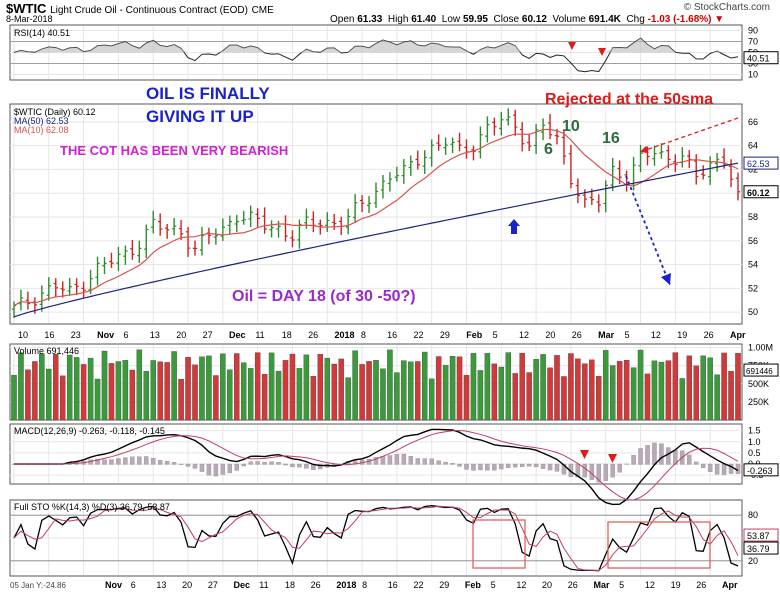 This screenshot has width=780, height=594. I want to click on rsi-value: 40.51, so click(758, 59).